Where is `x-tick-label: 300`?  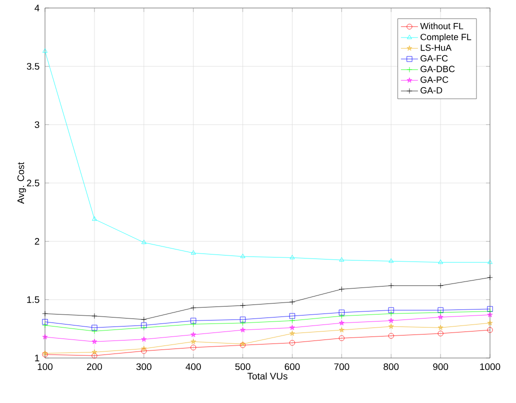
x-tick-label: 300 is located at coordinates (144, 366).